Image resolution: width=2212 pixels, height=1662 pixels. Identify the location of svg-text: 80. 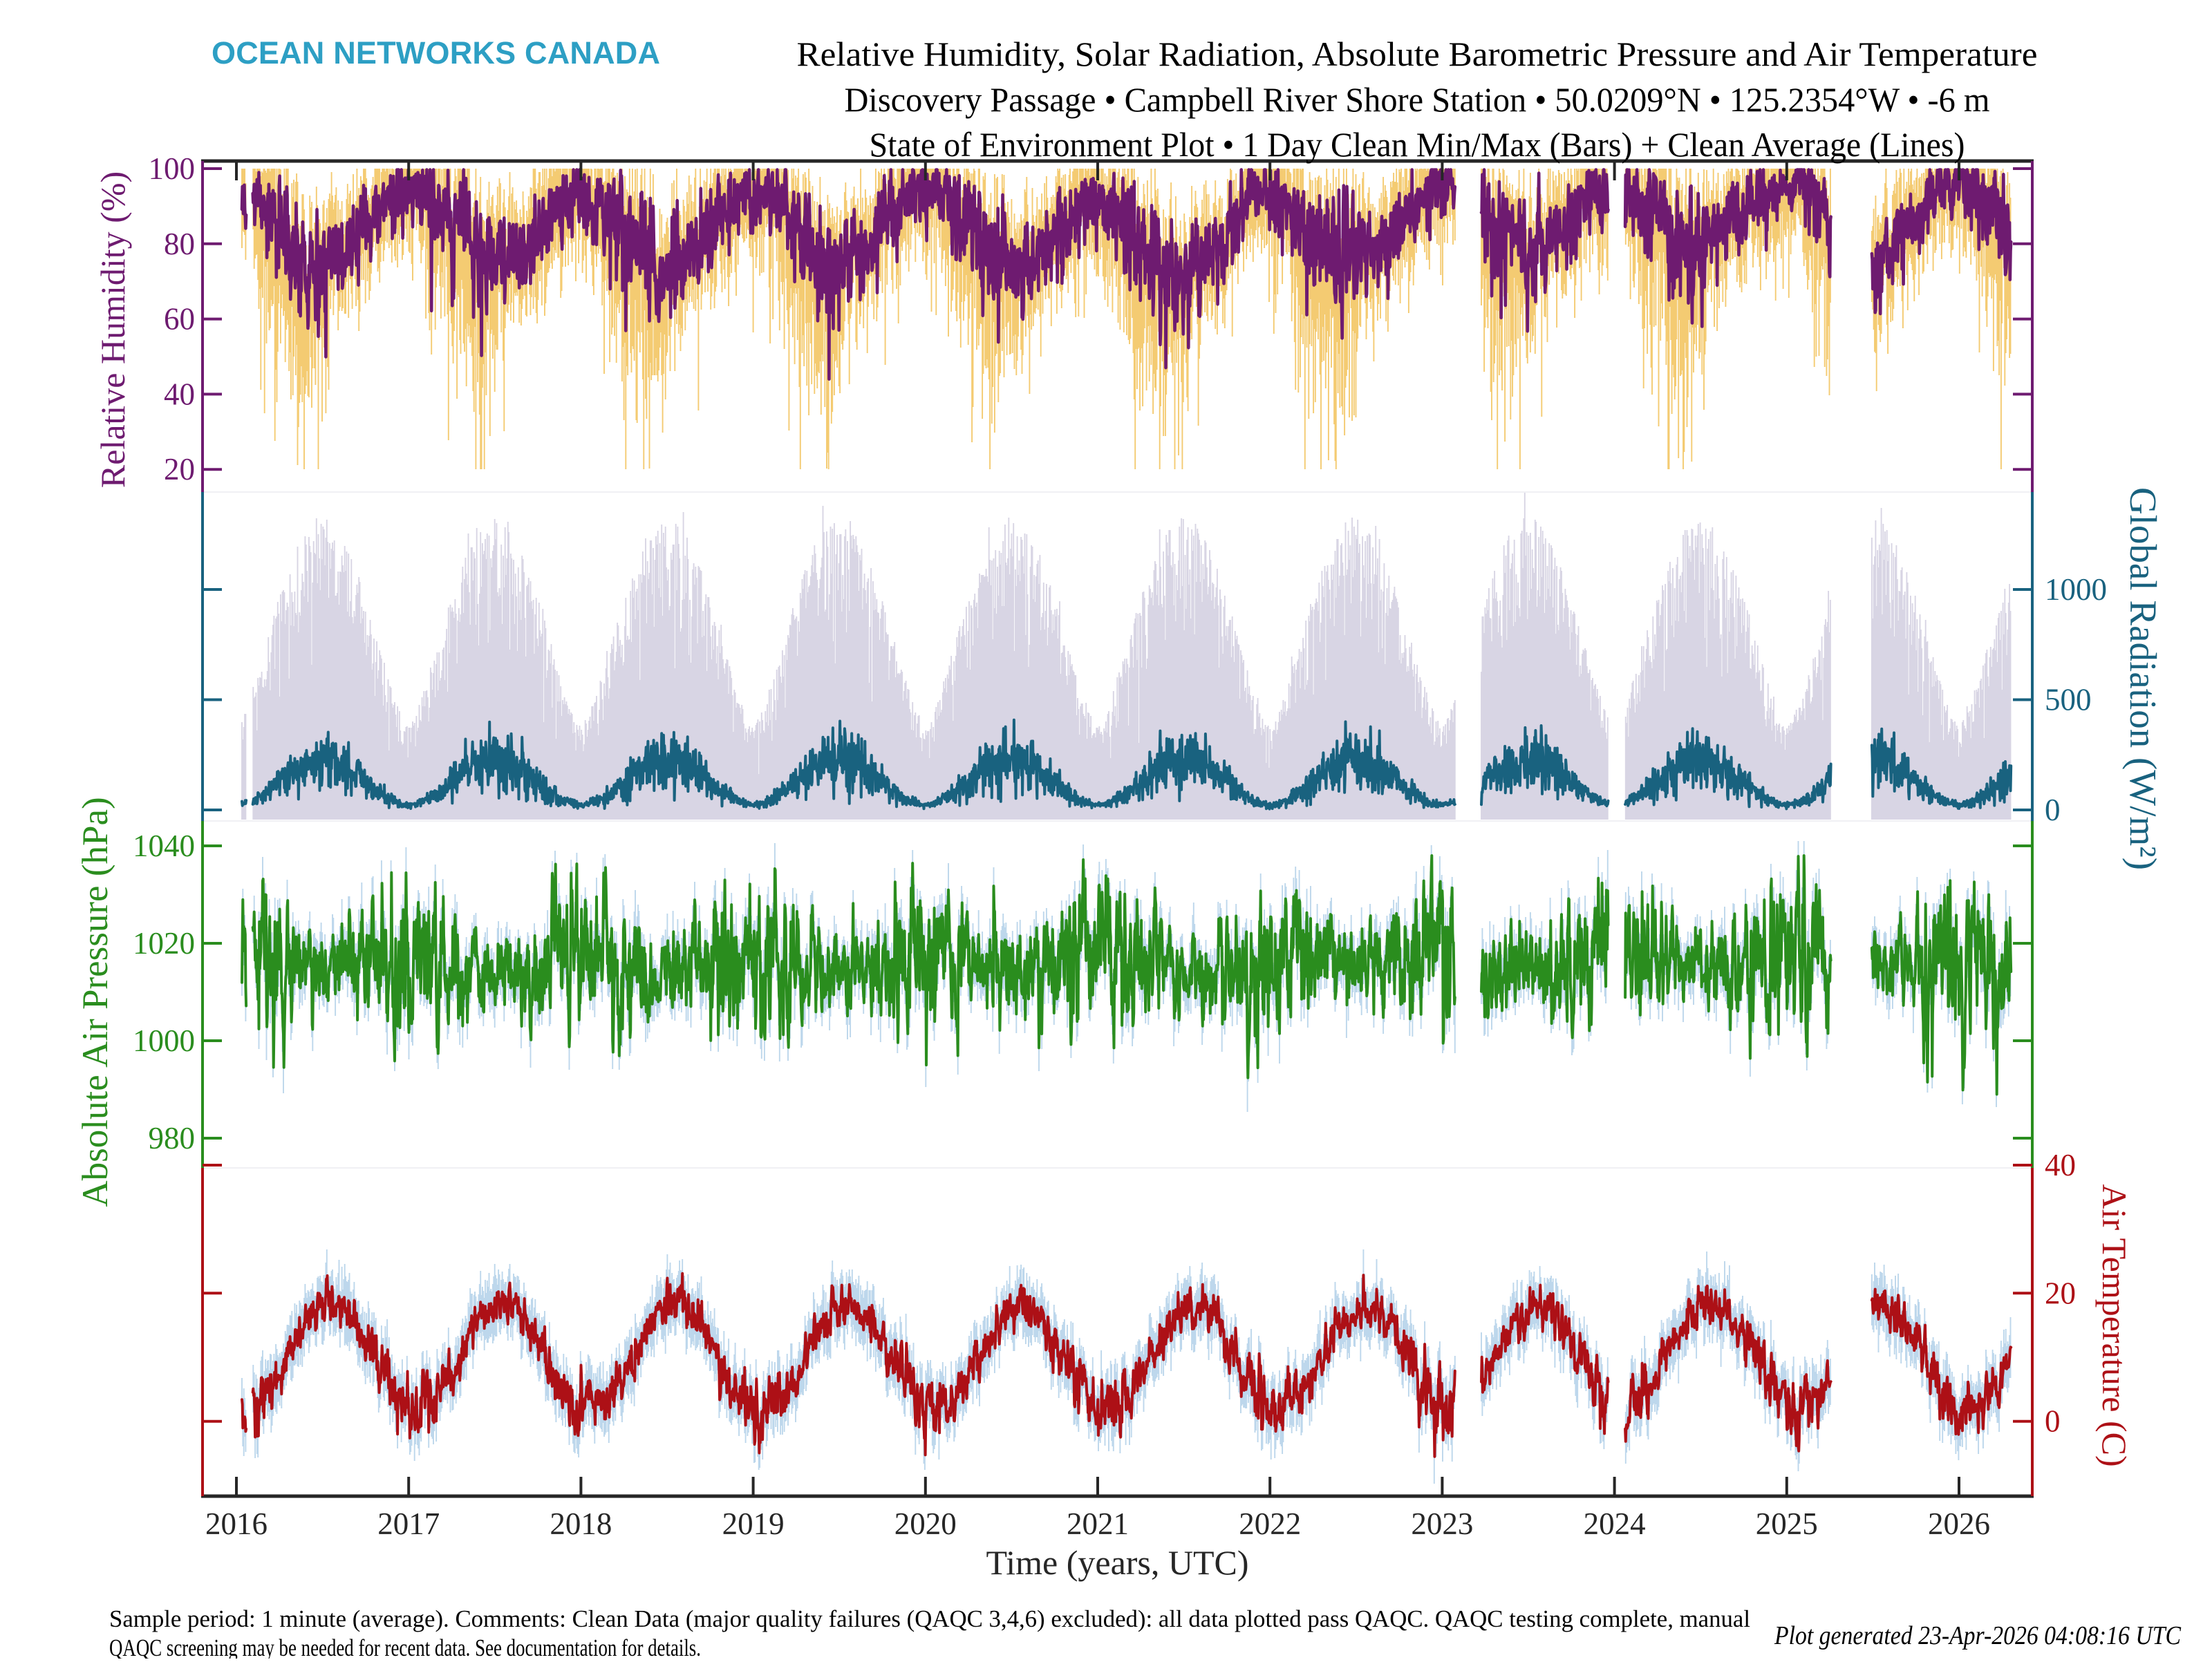
(180, 244).